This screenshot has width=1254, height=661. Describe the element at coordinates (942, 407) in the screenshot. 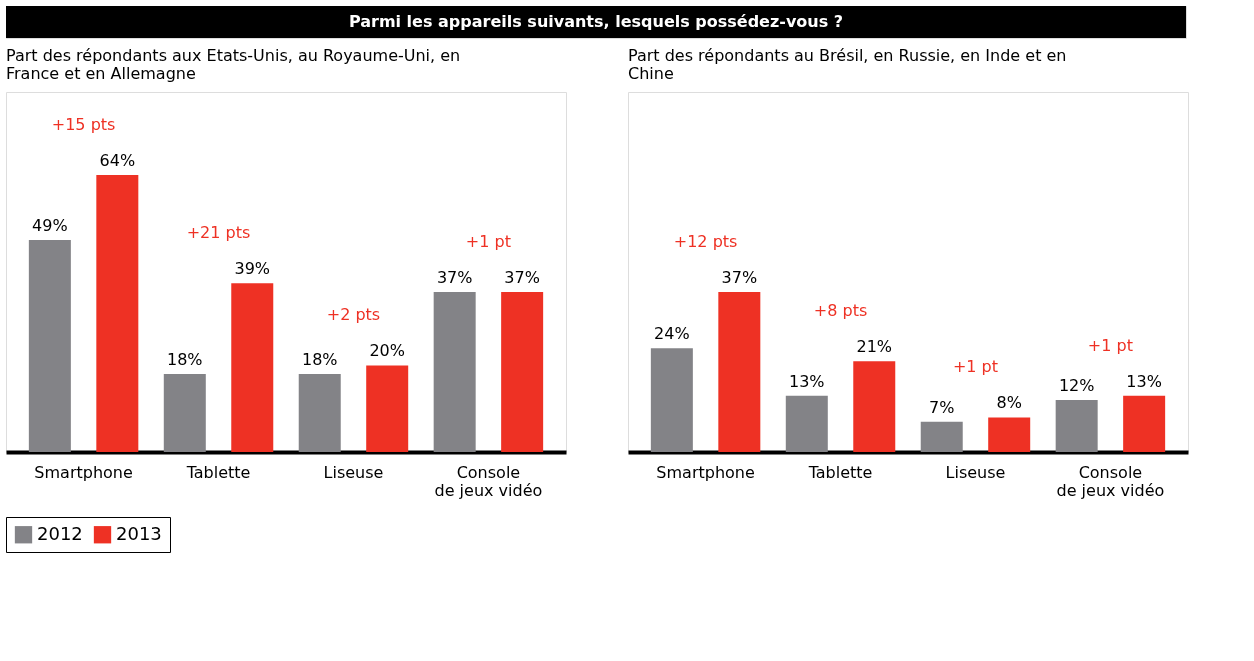

I see `data-label: 7%` at that location.